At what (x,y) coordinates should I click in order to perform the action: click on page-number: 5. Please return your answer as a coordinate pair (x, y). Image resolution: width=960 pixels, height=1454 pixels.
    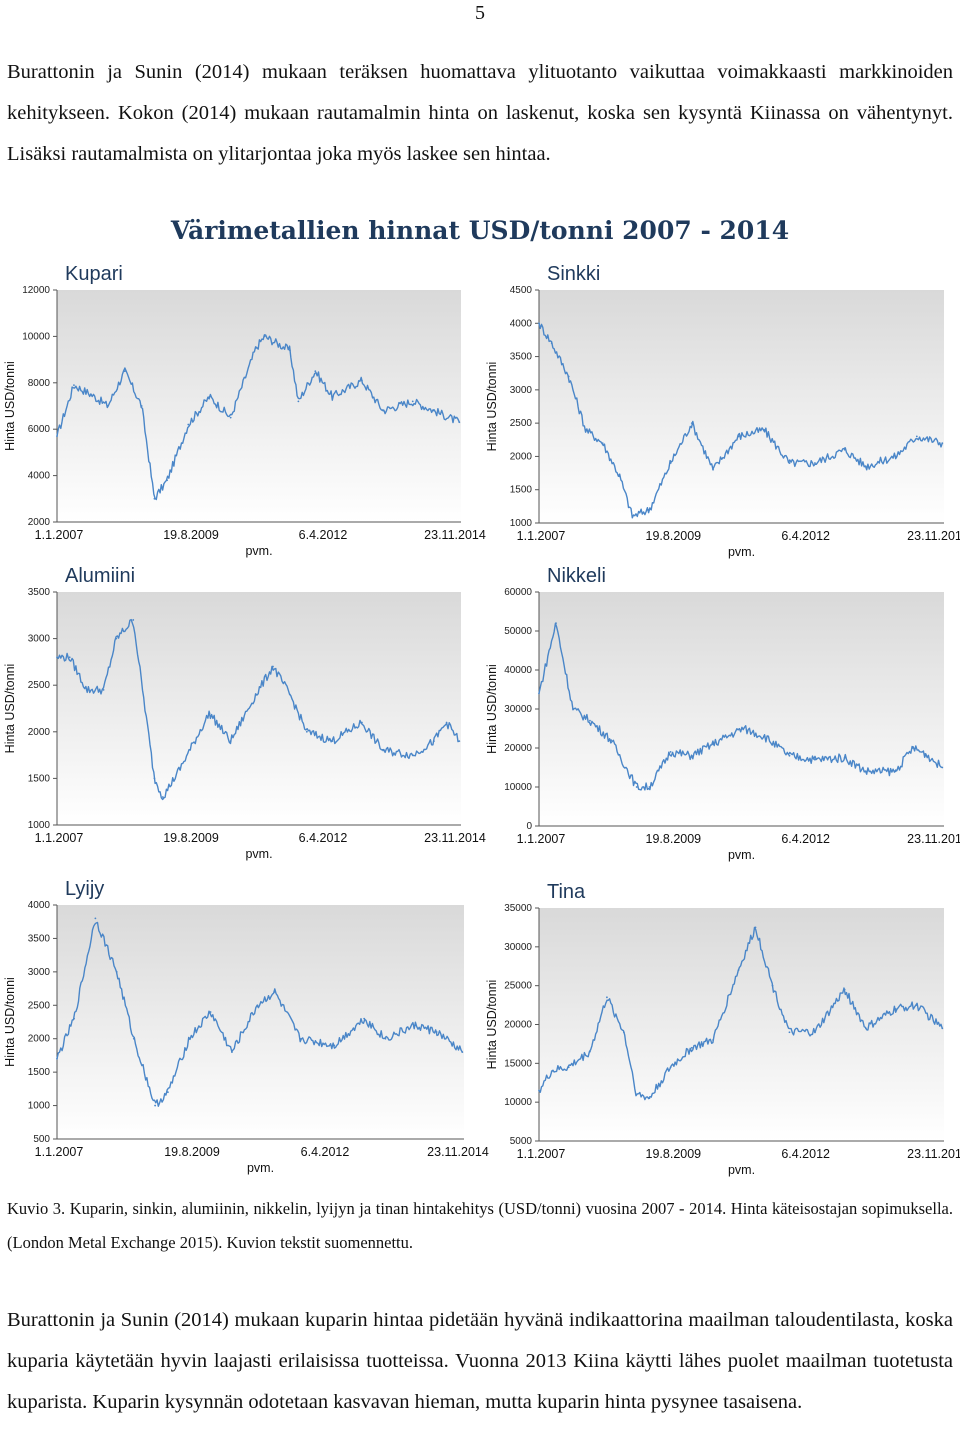
    Looking at the image, I should click on (480, 13).